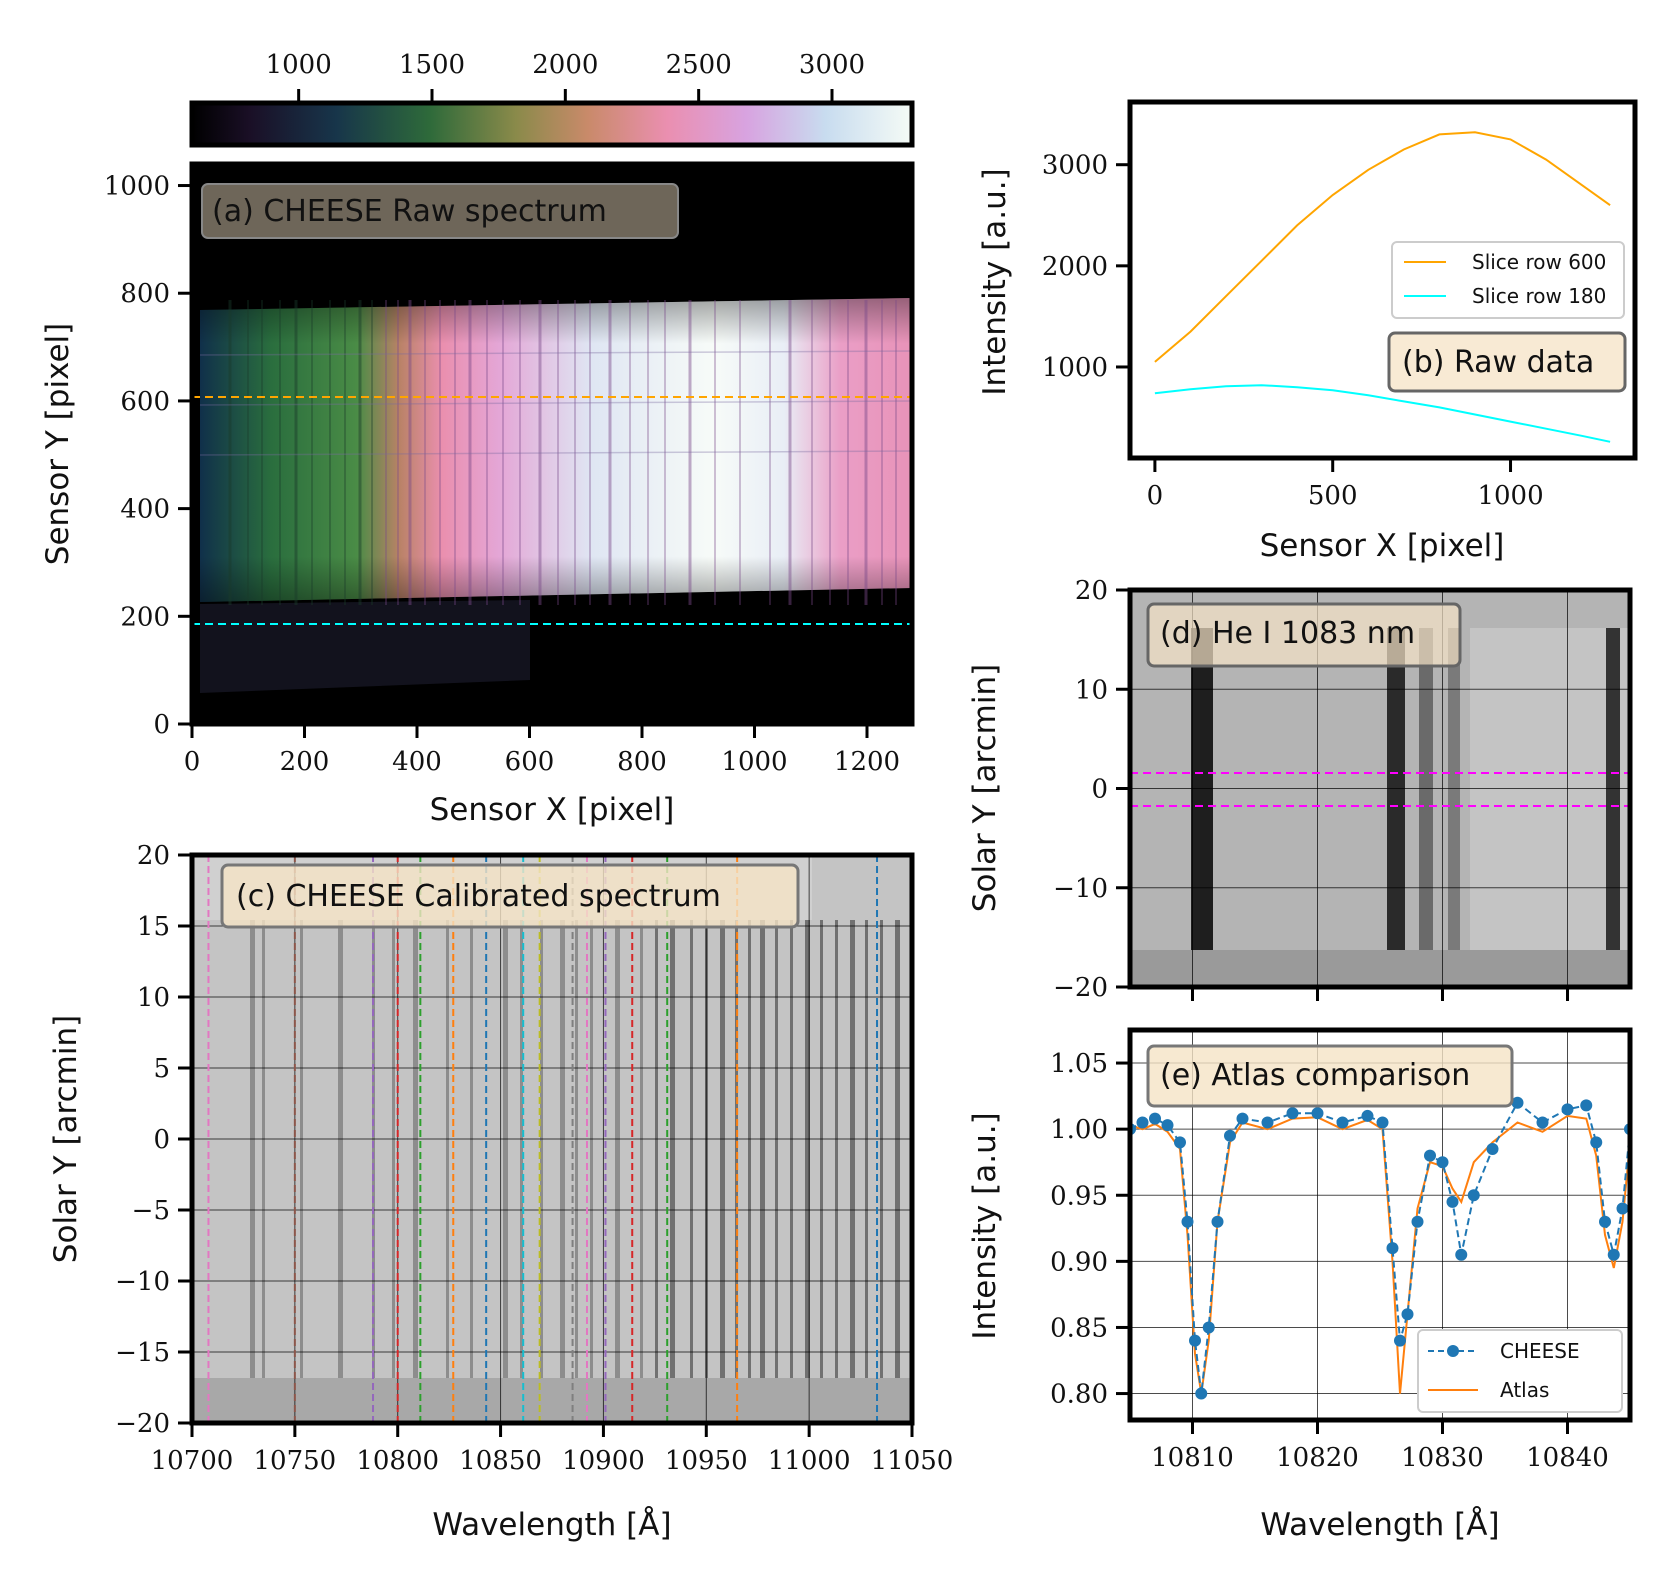 Image resolution: width=1663 pixels, height=1581 pixels. What do you see at coordinates (66, 1139) in the screenshot?
I see `panel-c-ylabel: Solar Y [arcmin]` at bounding box center [66, 1139].